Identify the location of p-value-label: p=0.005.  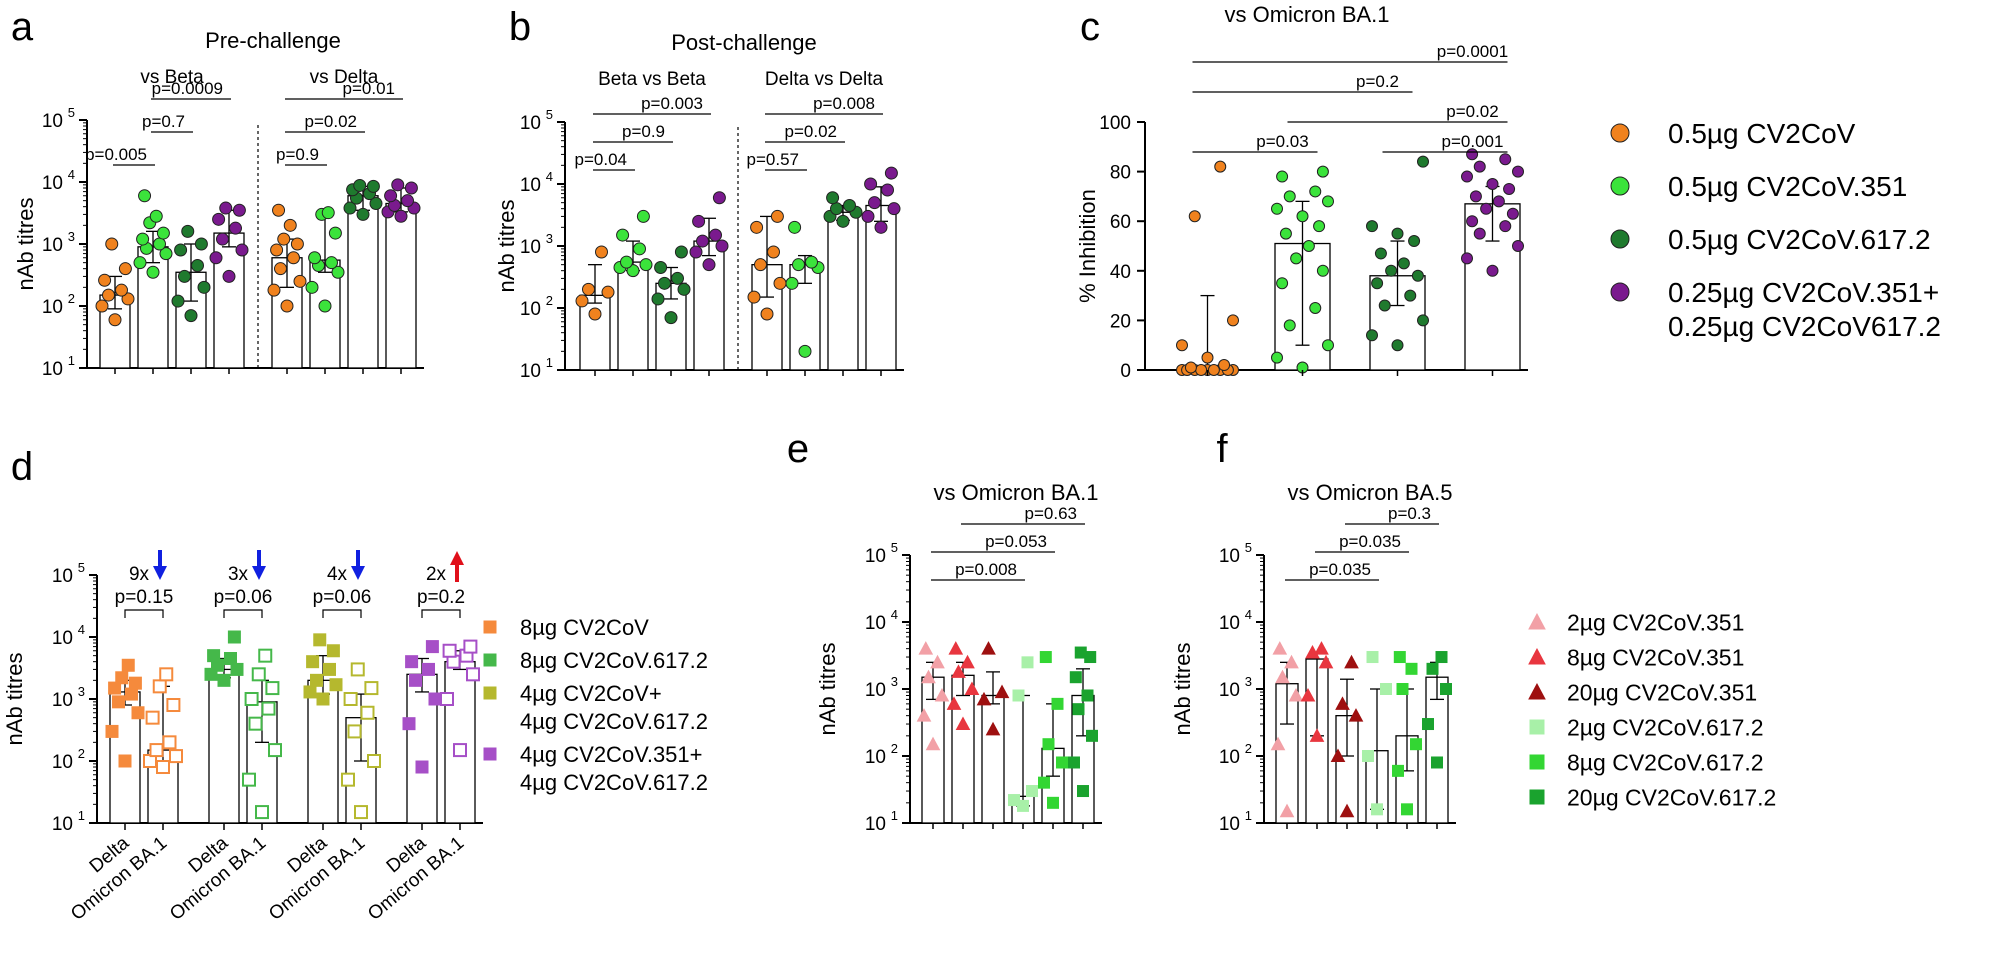
(116, 154).